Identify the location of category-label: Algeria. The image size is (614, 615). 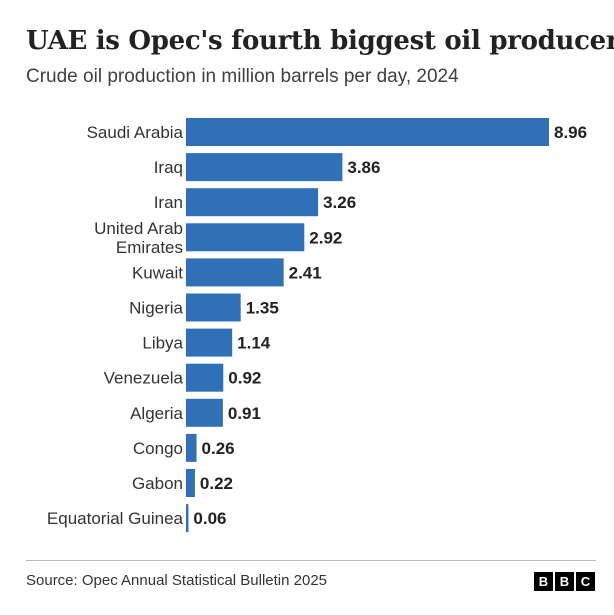
(156, 413).